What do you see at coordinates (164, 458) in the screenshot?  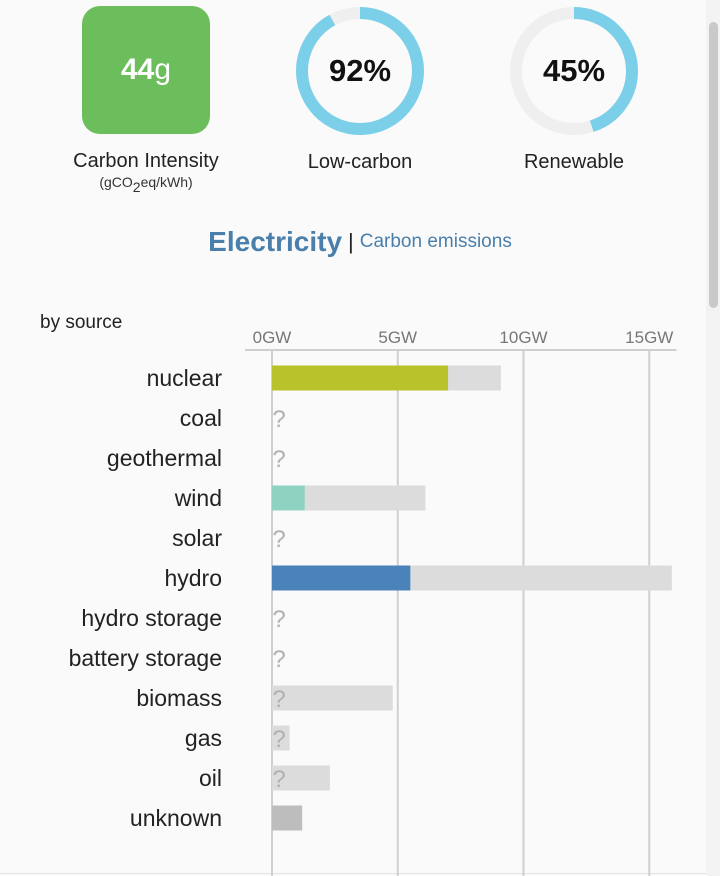 I see `source-label-geothermal: geothermal` at bounding box center [164, 458].